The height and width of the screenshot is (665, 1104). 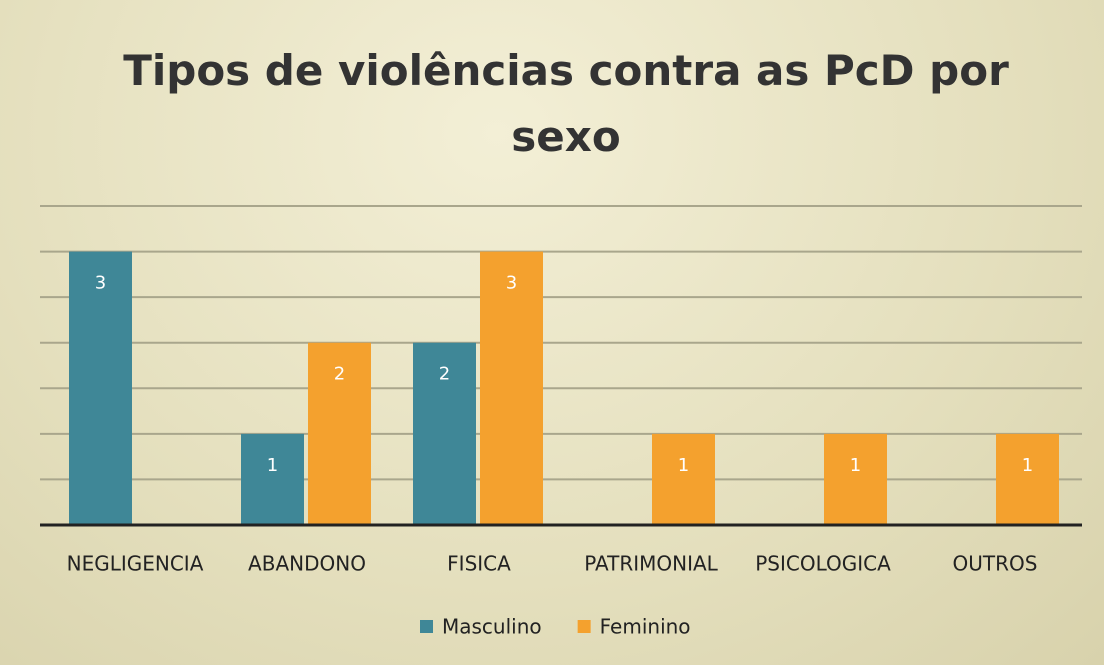 I want to click on legend-label: Feminino, so click(x=645, y=627).